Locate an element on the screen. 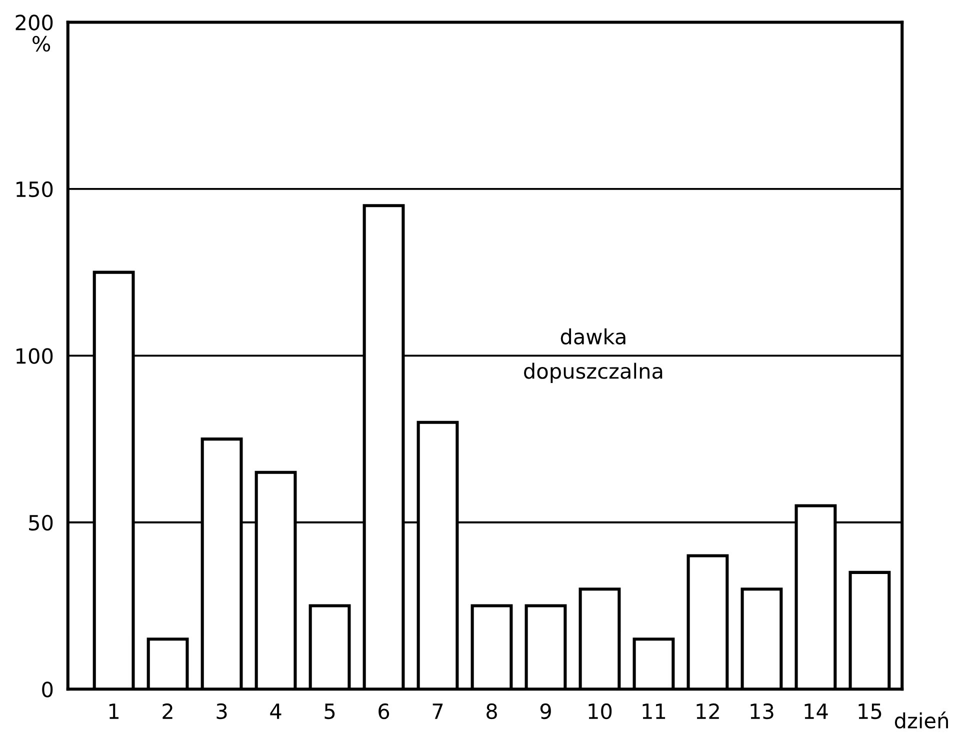 This screenshot has height=741, width=970. x-tick-label: 10 is located at coordinates (600, 711).